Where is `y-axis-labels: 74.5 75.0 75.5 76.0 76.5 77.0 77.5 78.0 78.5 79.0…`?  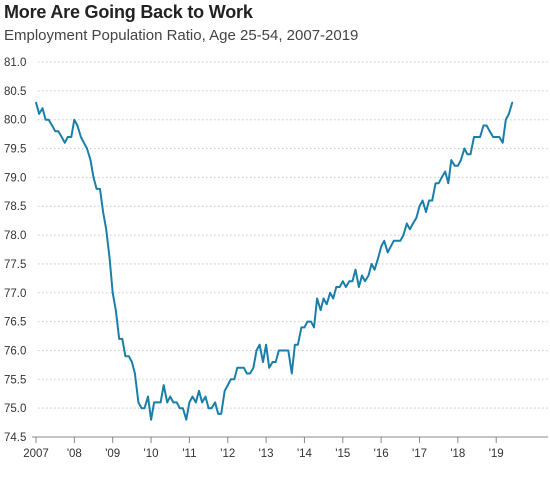 y-axis-labels: 74.5 75.0 75.5 76.0 76.5 77.0 77.5 78.0 78.5 79.0… is located at coordinates (15, 250).